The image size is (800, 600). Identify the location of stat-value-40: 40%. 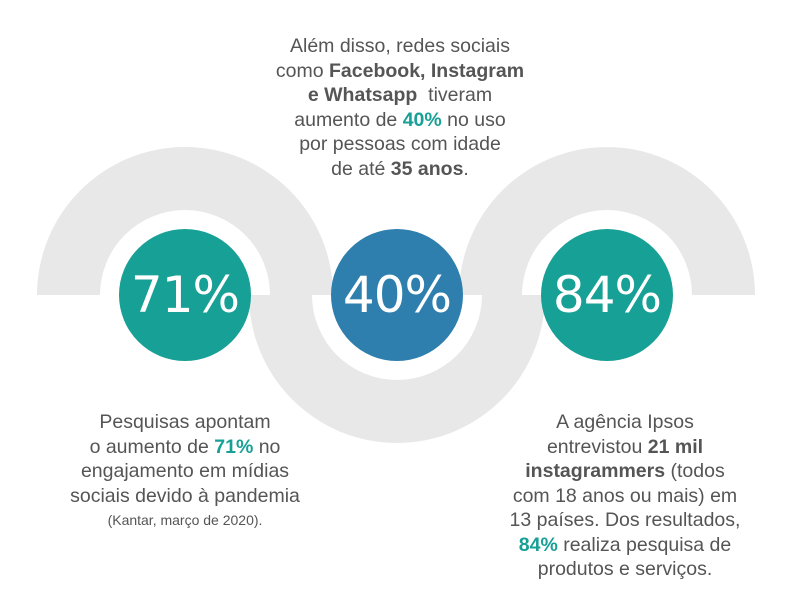
(397, 295).